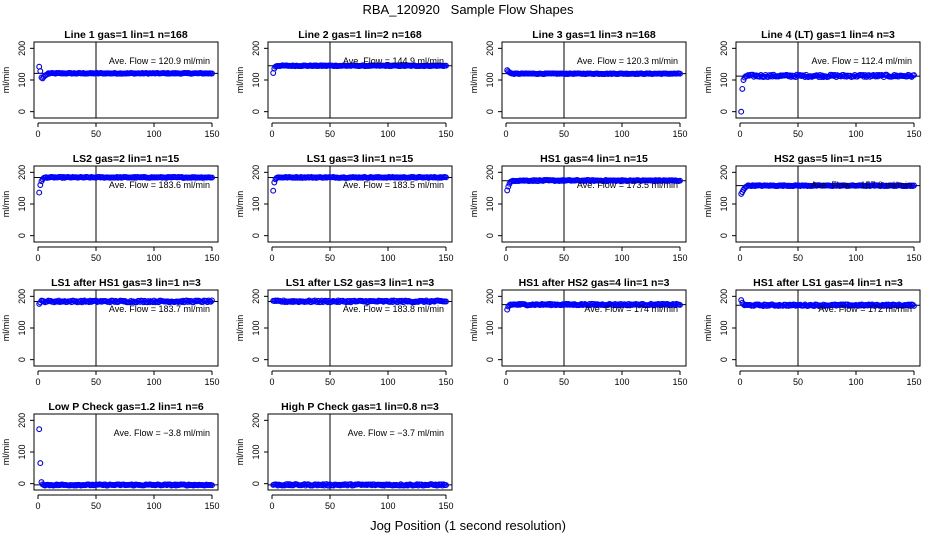 The image size is (936, 540). I want to click on average-flow-annotation: Ave. Flow = 144.9 ml/min, so click(393, 61).